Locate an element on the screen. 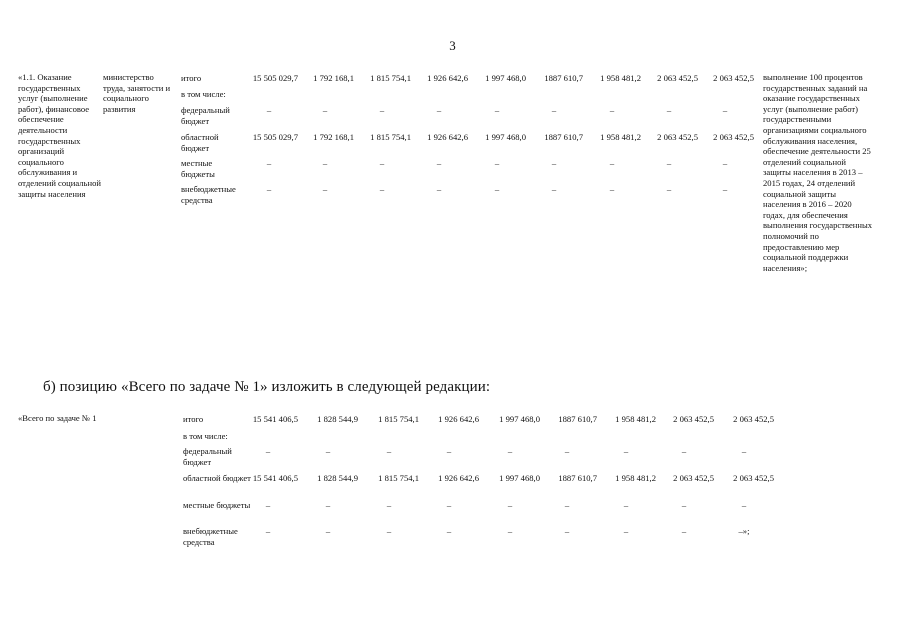  page-number: 3 is located at coordinates (452, 45).